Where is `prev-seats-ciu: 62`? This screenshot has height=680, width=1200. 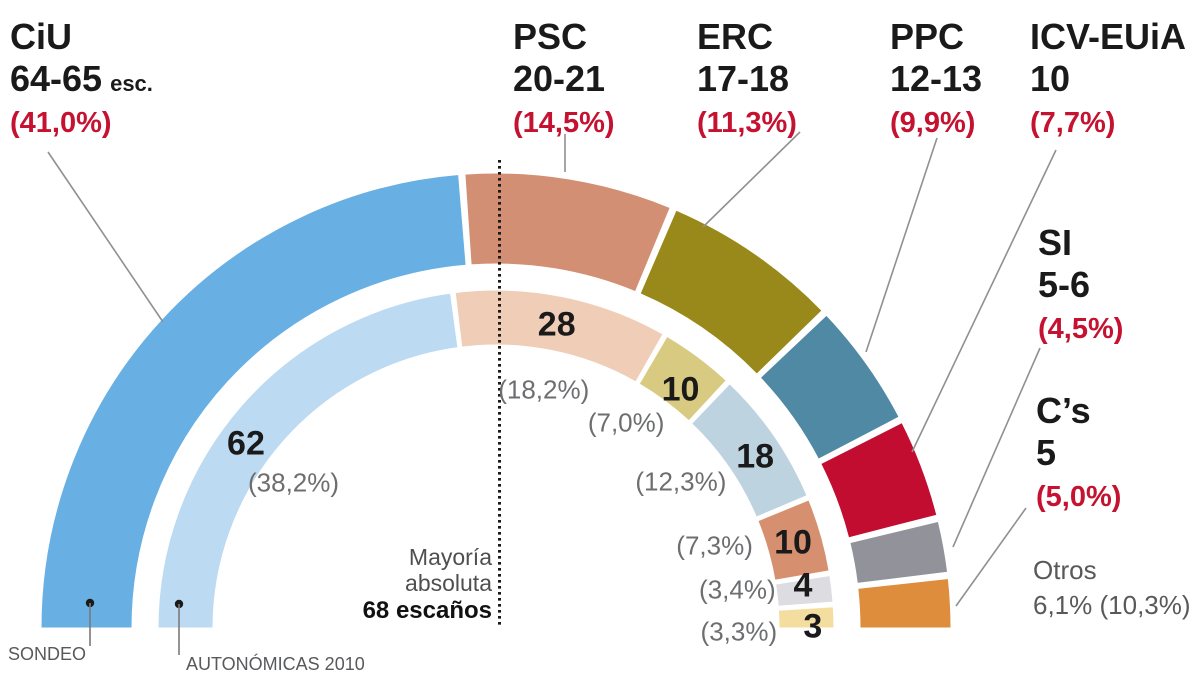
prev-seats-ciu: 62 is located at coordinates (246, 443).